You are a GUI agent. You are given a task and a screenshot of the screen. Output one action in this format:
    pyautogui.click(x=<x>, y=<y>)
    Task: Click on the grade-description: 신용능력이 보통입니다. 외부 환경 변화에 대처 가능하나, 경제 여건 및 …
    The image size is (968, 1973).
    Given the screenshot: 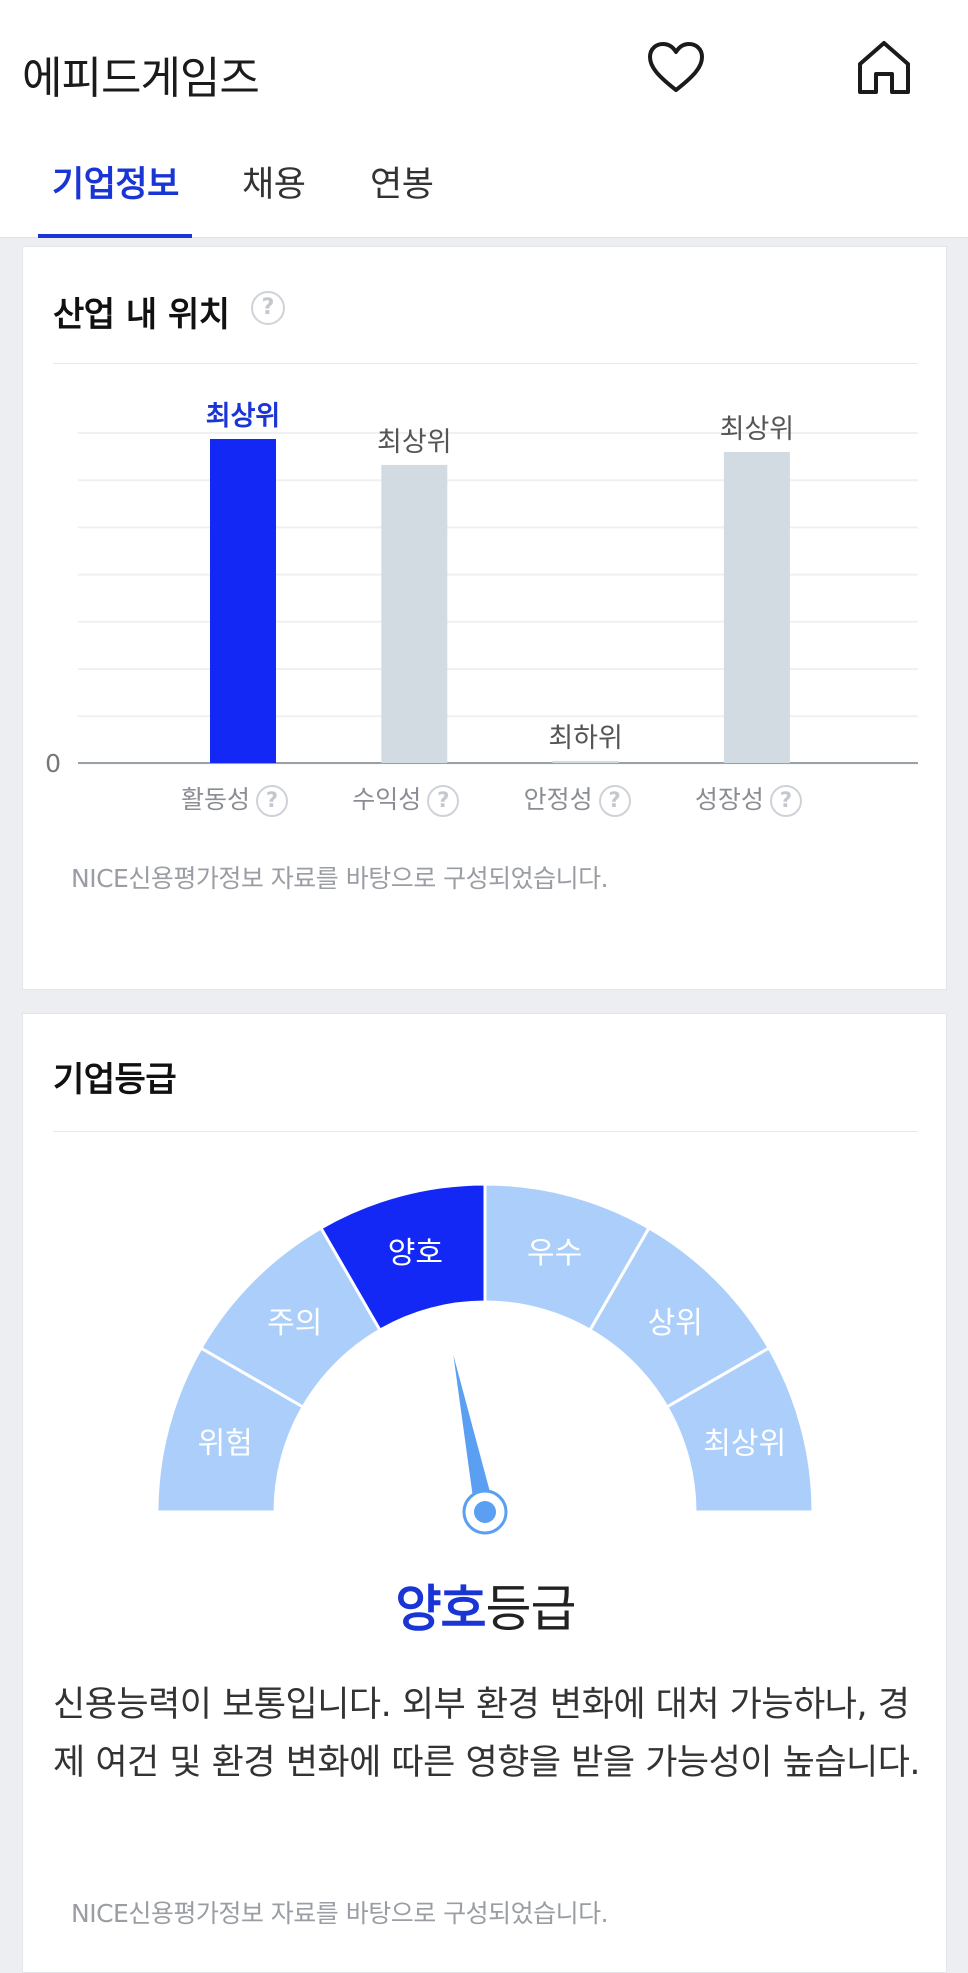 What is the action you would take?
    pyautogui.click(x=487, y=1734)
    